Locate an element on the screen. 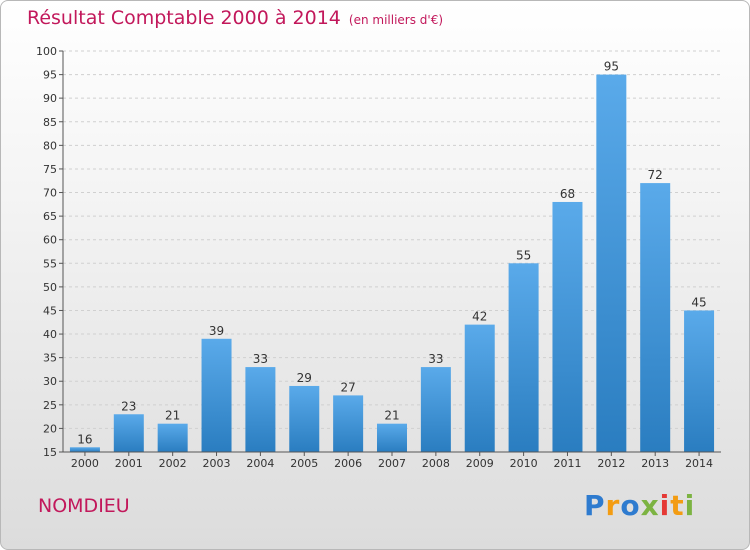 The height and width of the screenshot is (550, 750). logo-letter: P is located at coordinates (595, 505).